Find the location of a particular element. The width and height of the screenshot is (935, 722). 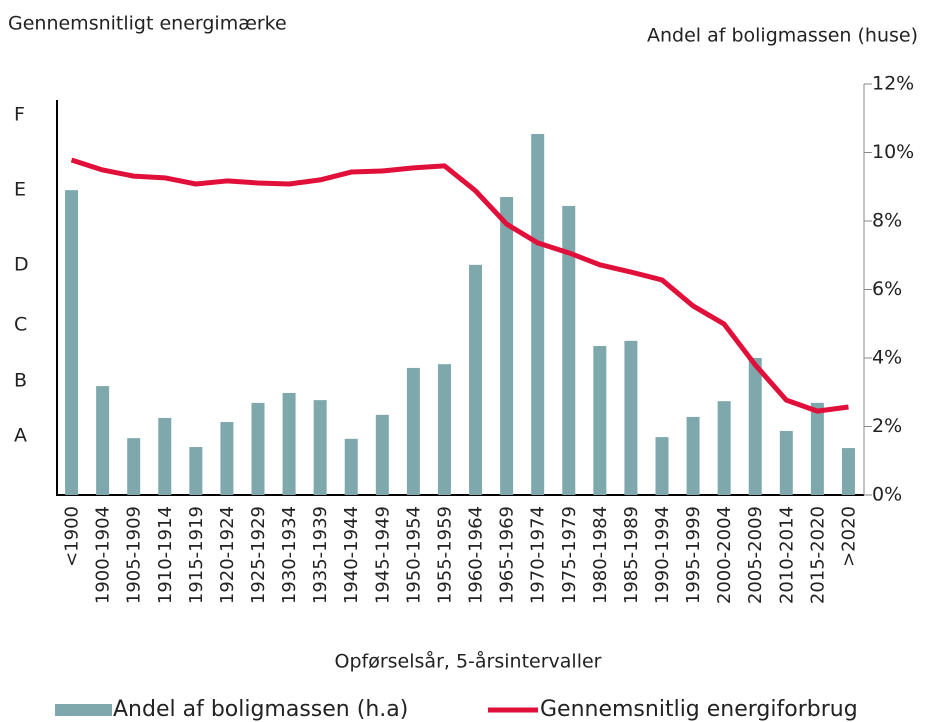

x-tick-label: 1920-1924 is located at coordinates (227, 555).